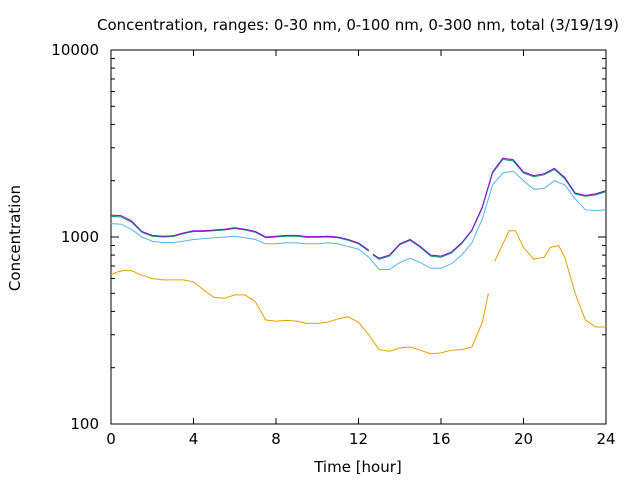  What do you see at coordinates (80, 237) in the screenshot?
I see `y-tick-label: 1000` at bounding box center [80, 237].